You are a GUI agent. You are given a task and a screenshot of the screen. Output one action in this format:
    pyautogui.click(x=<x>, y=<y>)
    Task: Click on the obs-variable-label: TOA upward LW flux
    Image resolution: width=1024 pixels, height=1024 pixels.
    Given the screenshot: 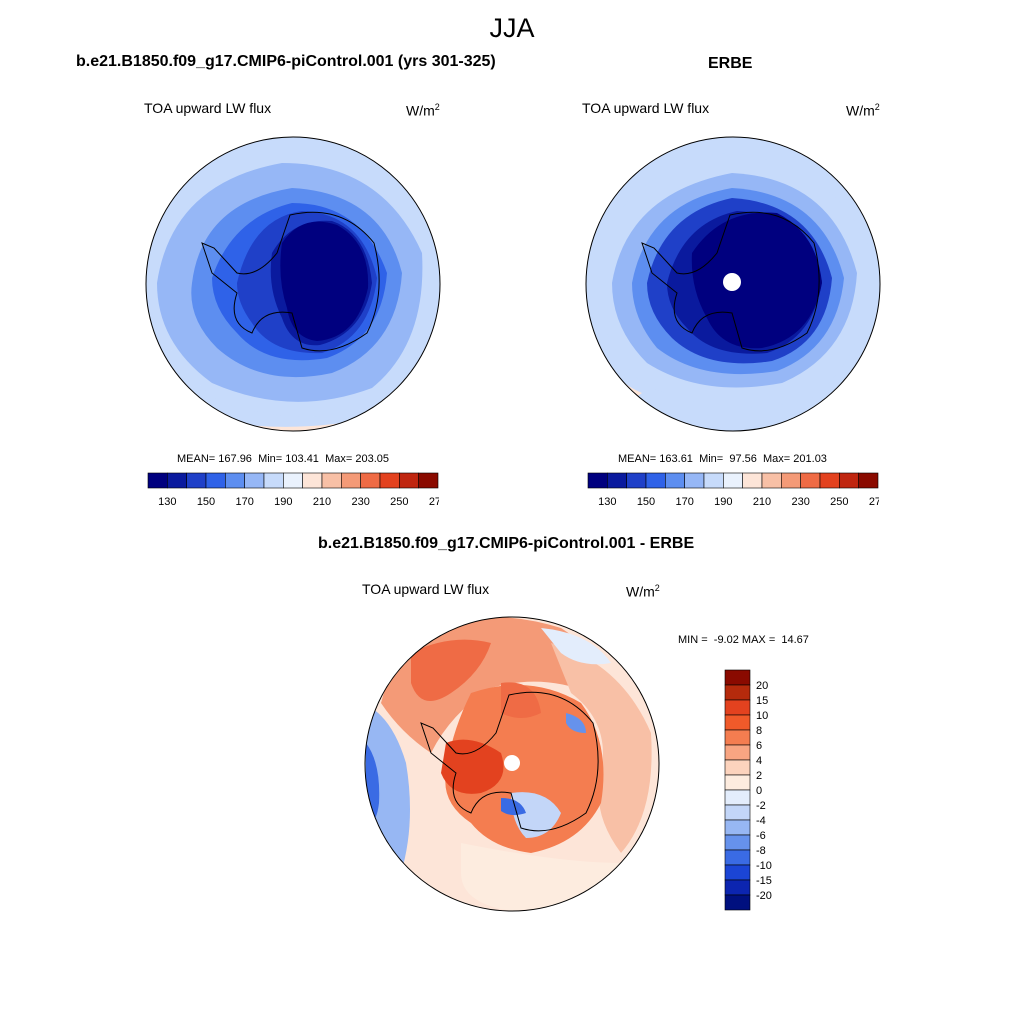 What is the action you would take?
    pyautogui.click(x=646, y=108)
    